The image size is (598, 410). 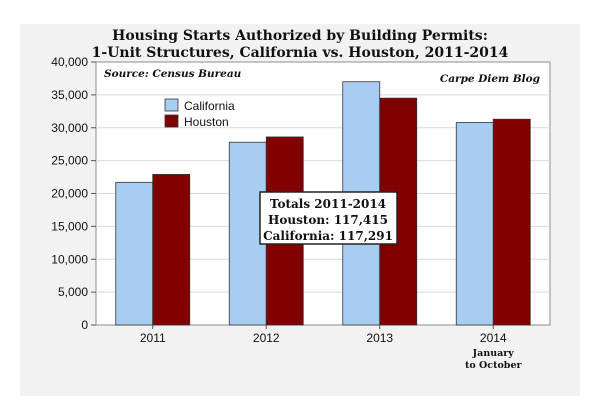 I want to click on bar-houston-2013, so click(x=398, y=211).